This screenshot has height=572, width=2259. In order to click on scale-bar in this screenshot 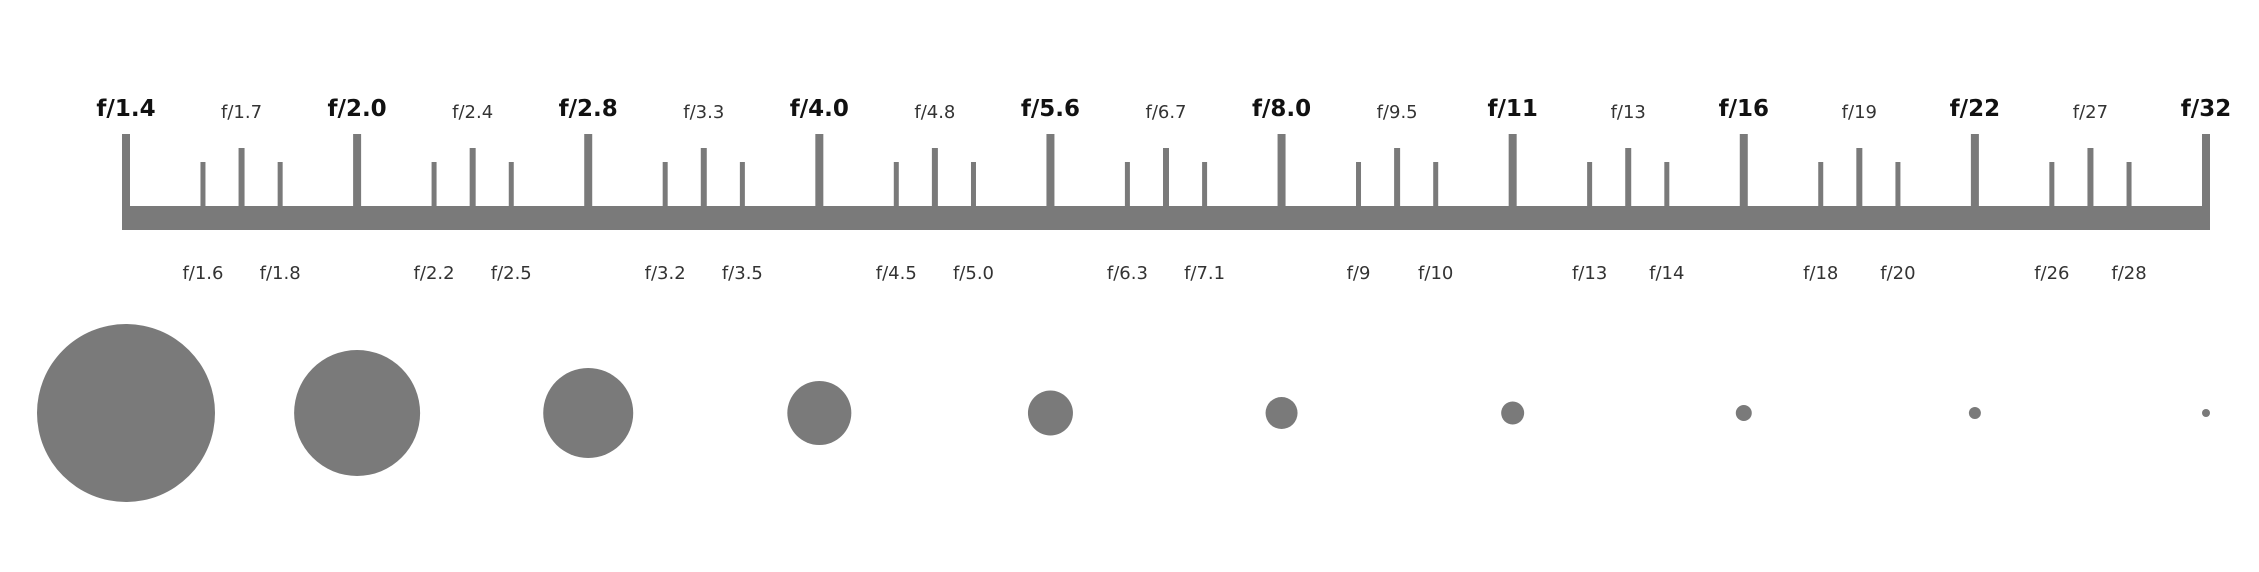, I will do `click(1166, 218)`.